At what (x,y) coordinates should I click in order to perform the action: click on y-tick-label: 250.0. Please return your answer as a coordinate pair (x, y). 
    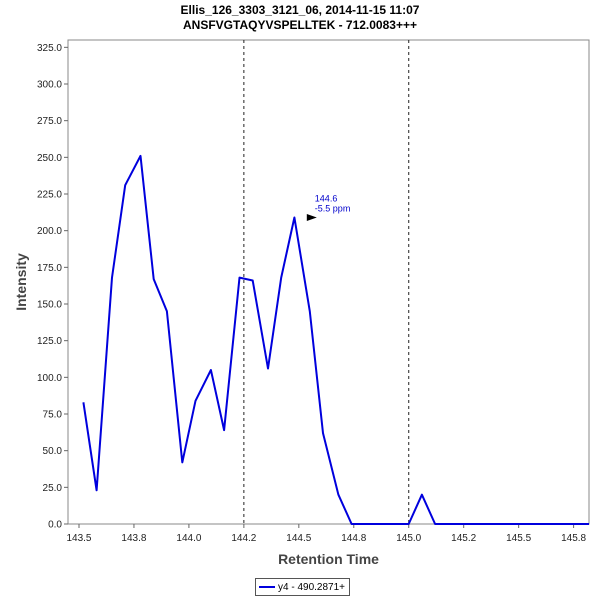
    Looking at the image, I should click on (49, 158).